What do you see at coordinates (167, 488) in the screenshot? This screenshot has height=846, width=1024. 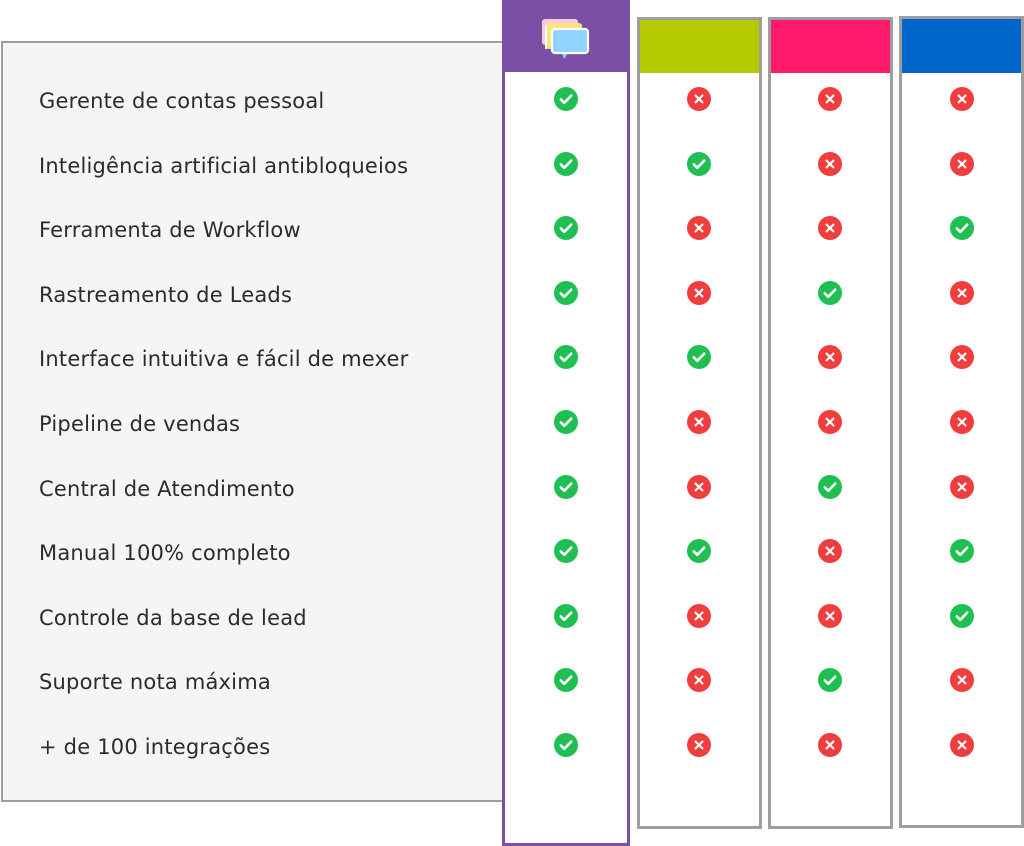 I see `feature-label: Central de Atendimento` at bounding box center [167, 488].